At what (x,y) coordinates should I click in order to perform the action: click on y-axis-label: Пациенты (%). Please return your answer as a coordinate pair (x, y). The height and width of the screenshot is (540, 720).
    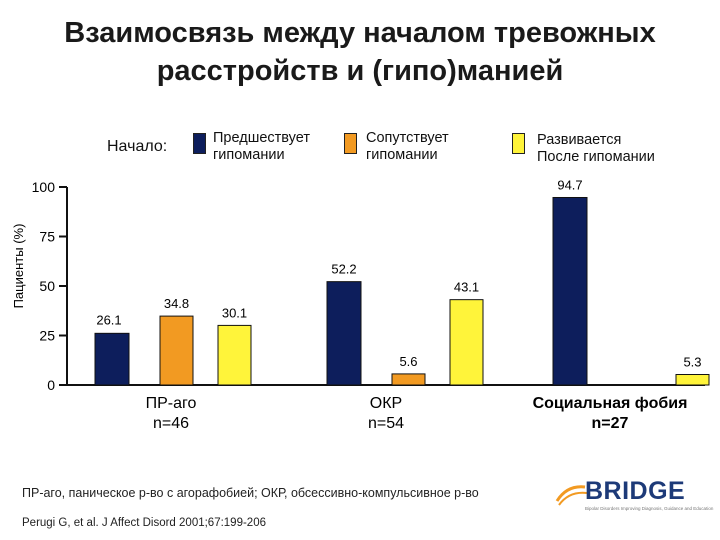
    Looking at the image, I should click on (18, 266).